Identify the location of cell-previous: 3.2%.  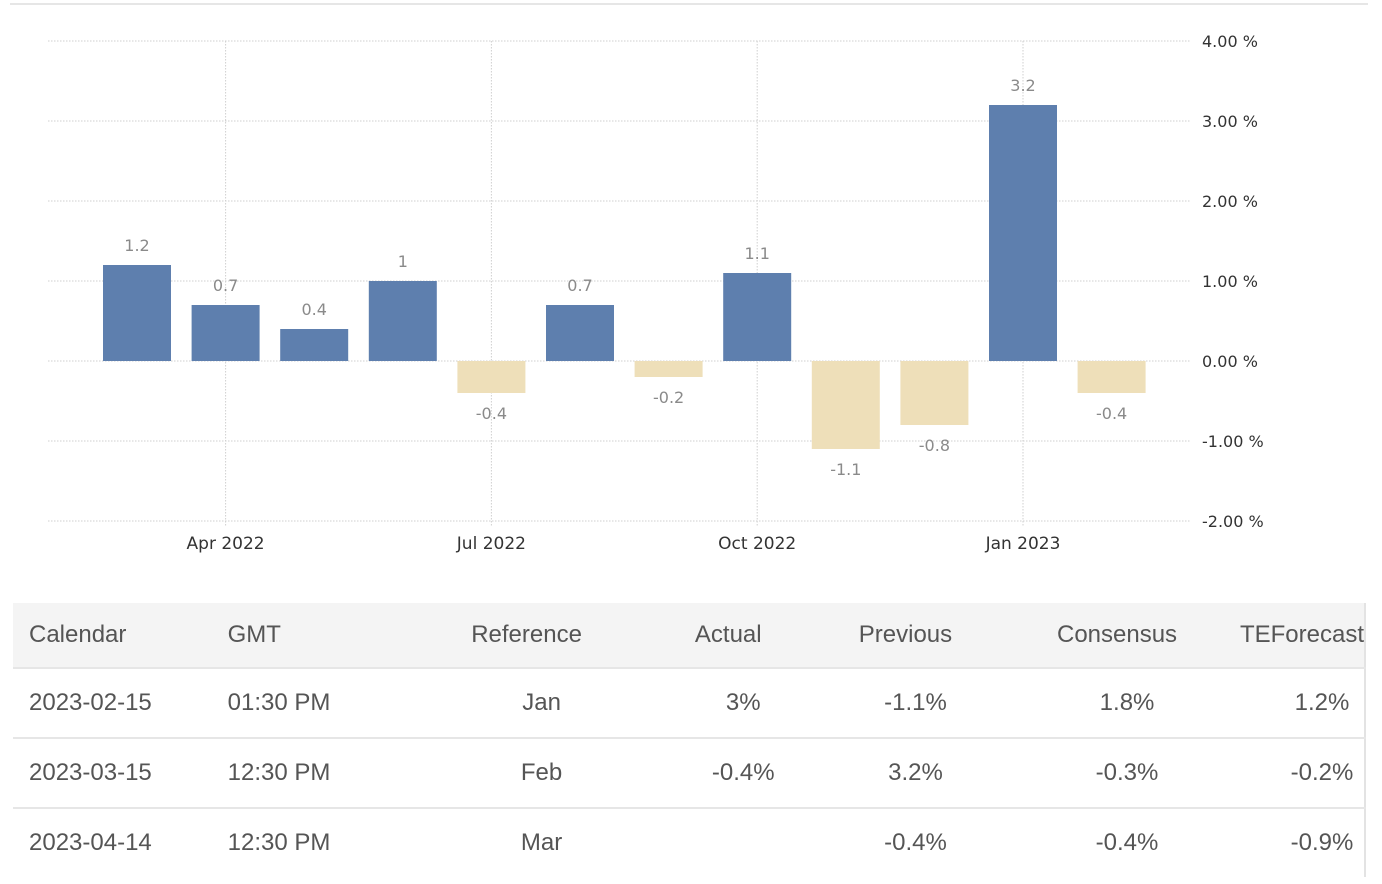
(905, 773).